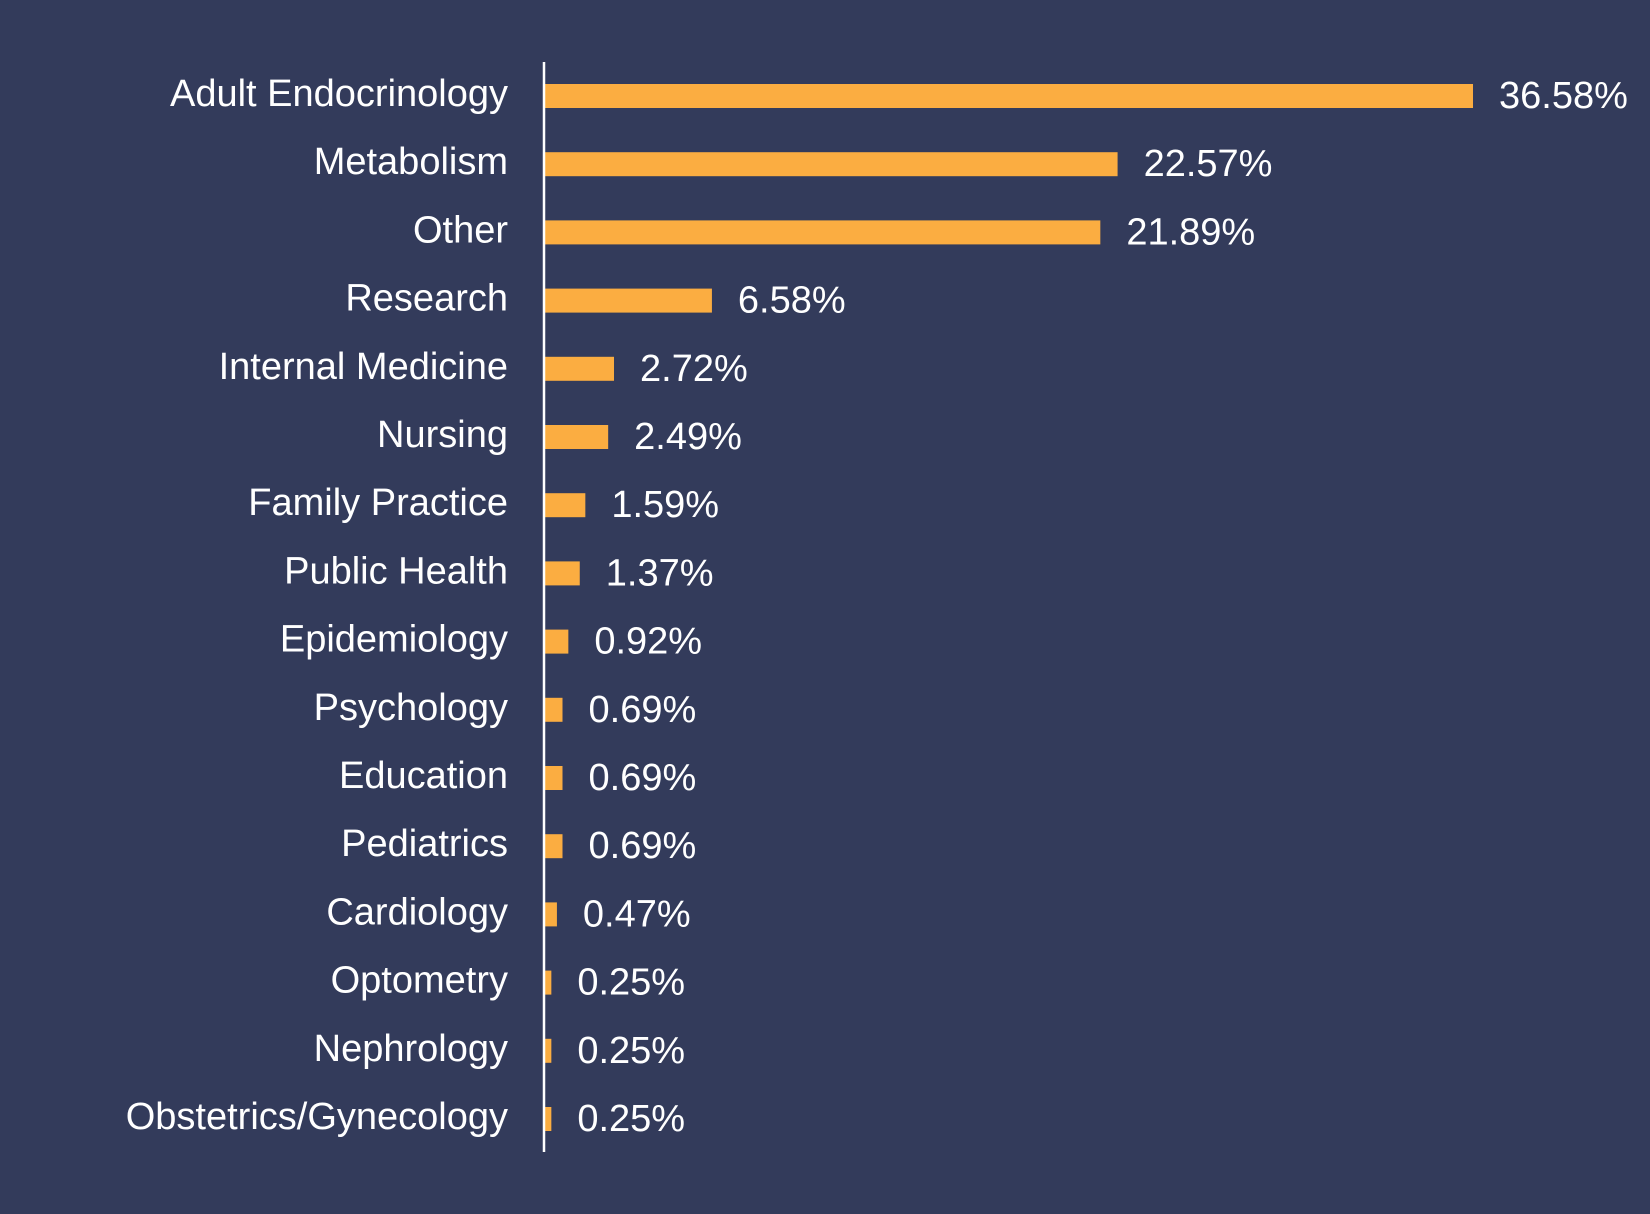  What do you see at coordinates (631, 1051) in the screenshot?
I see `data-label-14: 0.25%` at bounding box center [631, 1051].